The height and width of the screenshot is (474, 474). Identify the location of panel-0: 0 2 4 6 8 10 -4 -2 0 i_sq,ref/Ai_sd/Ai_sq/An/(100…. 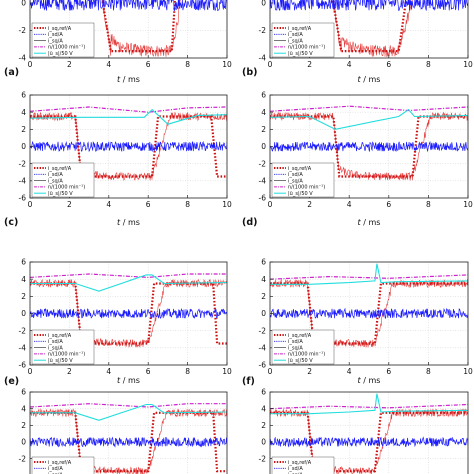
(118, 42).